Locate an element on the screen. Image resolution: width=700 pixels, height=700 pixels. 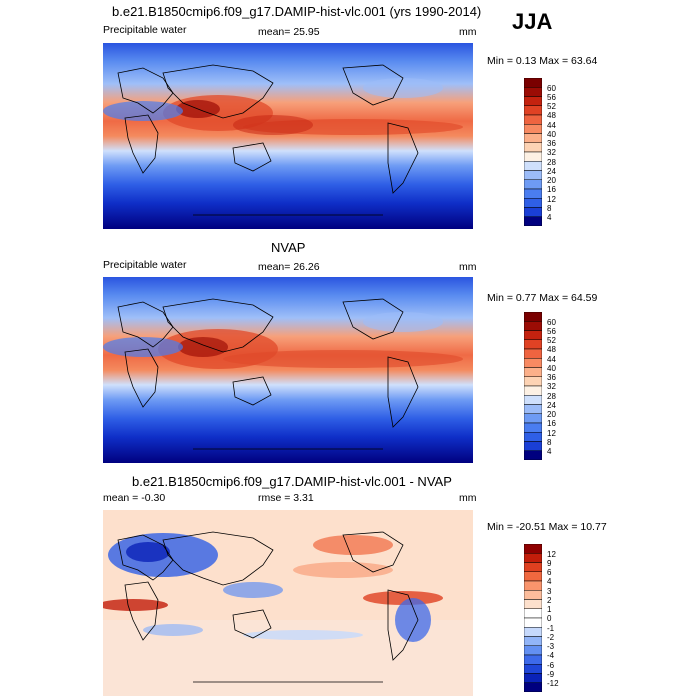
cb-tick: 1 is located at coordinates (549, 609).